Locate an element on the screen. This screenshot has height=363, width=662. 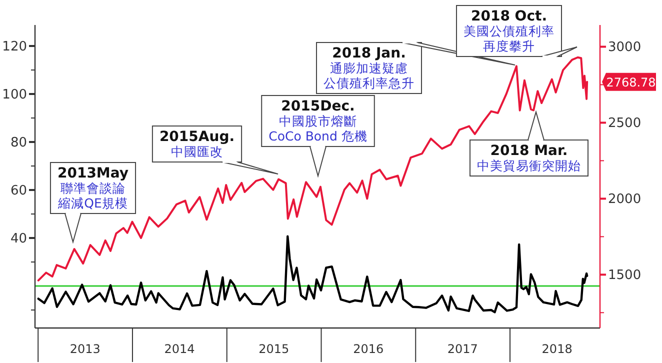
y2-tick-label: 1500 is located at coordinates (625, 276).